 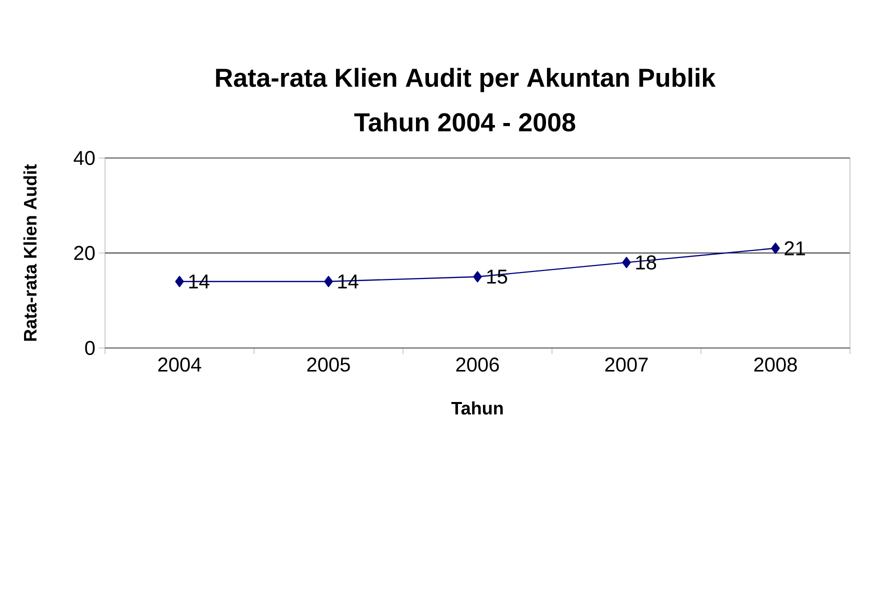 What do you see at coordinates (465, 122) in the screenshot?
I see `chart-subtitle: Tahun 2004 - 2008` at bounding box center [465, 122].